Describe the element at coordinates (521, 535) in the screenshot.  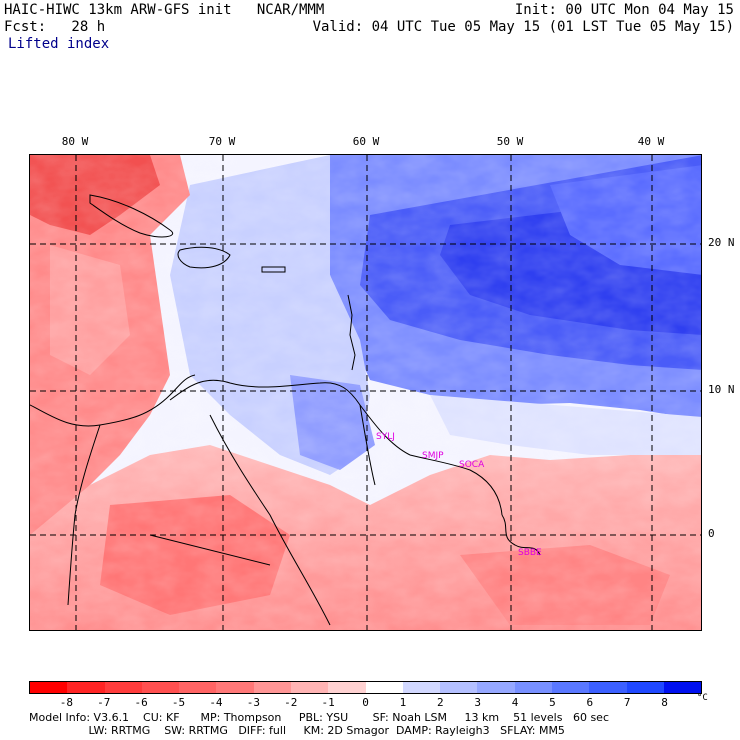
I see `amazon-mouth-coastline` at that location.